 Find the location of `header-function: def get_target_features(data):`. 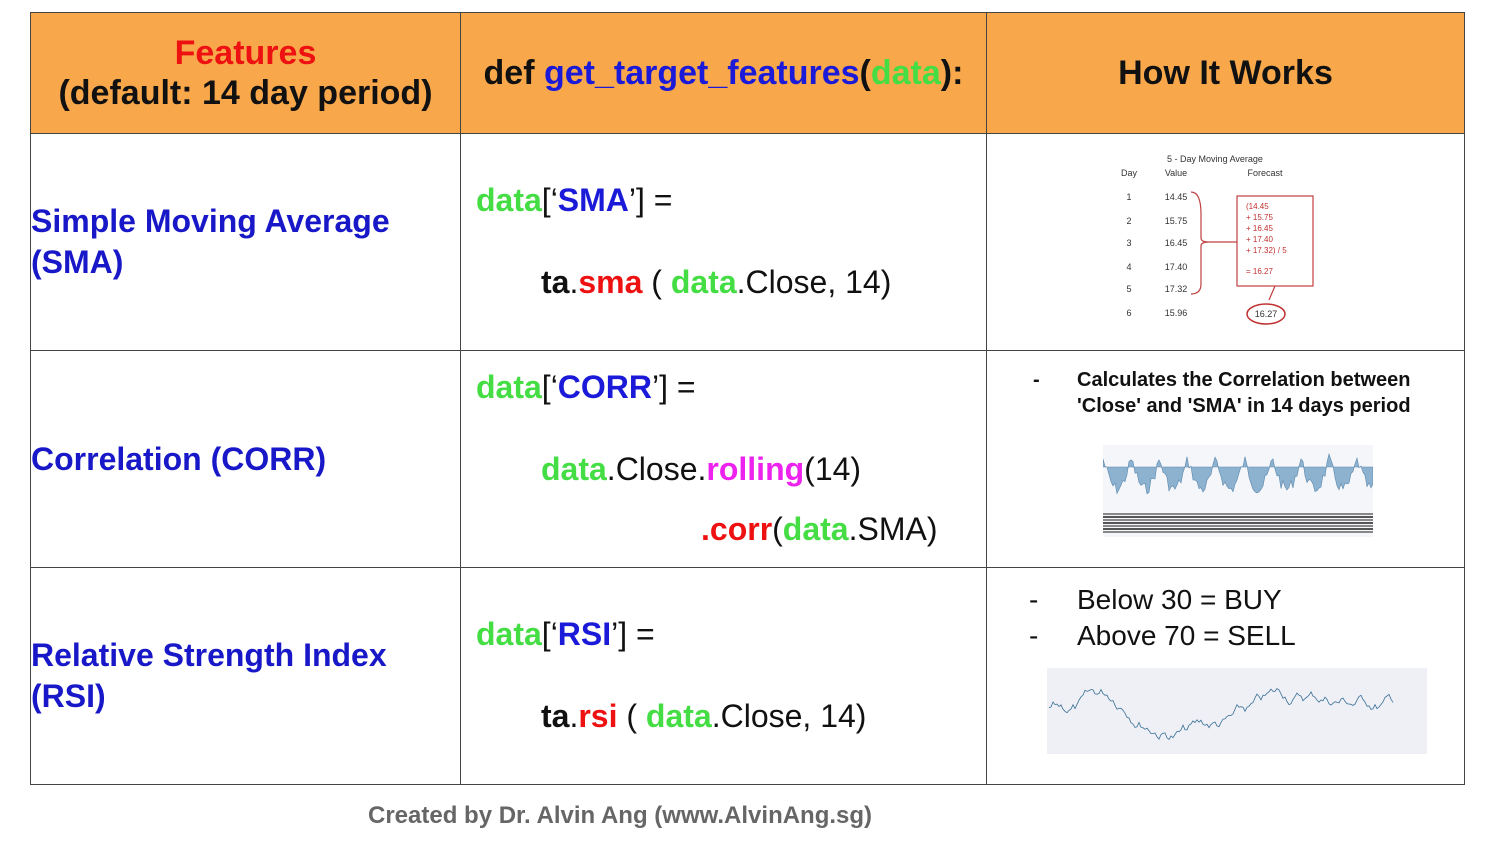

header-function: def get_target_features(data): is located at coordinates (723, 73).